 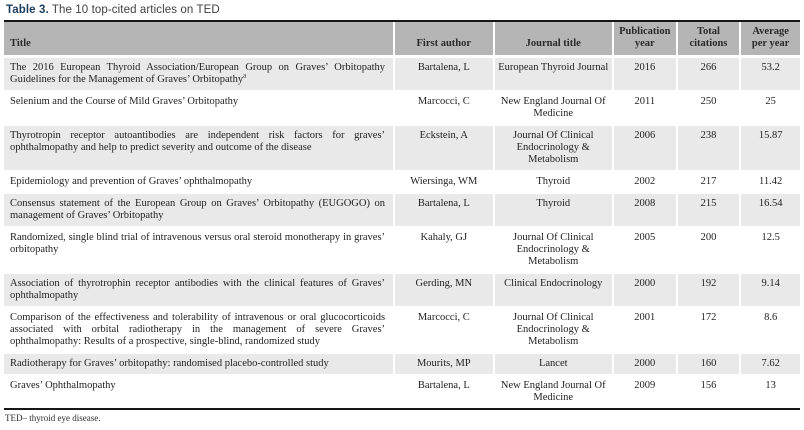 What do you see at coordinates (709, 40) in the screenshot?
I see `column-header-total-citations: Total citations` at bounding box center [709, 40].